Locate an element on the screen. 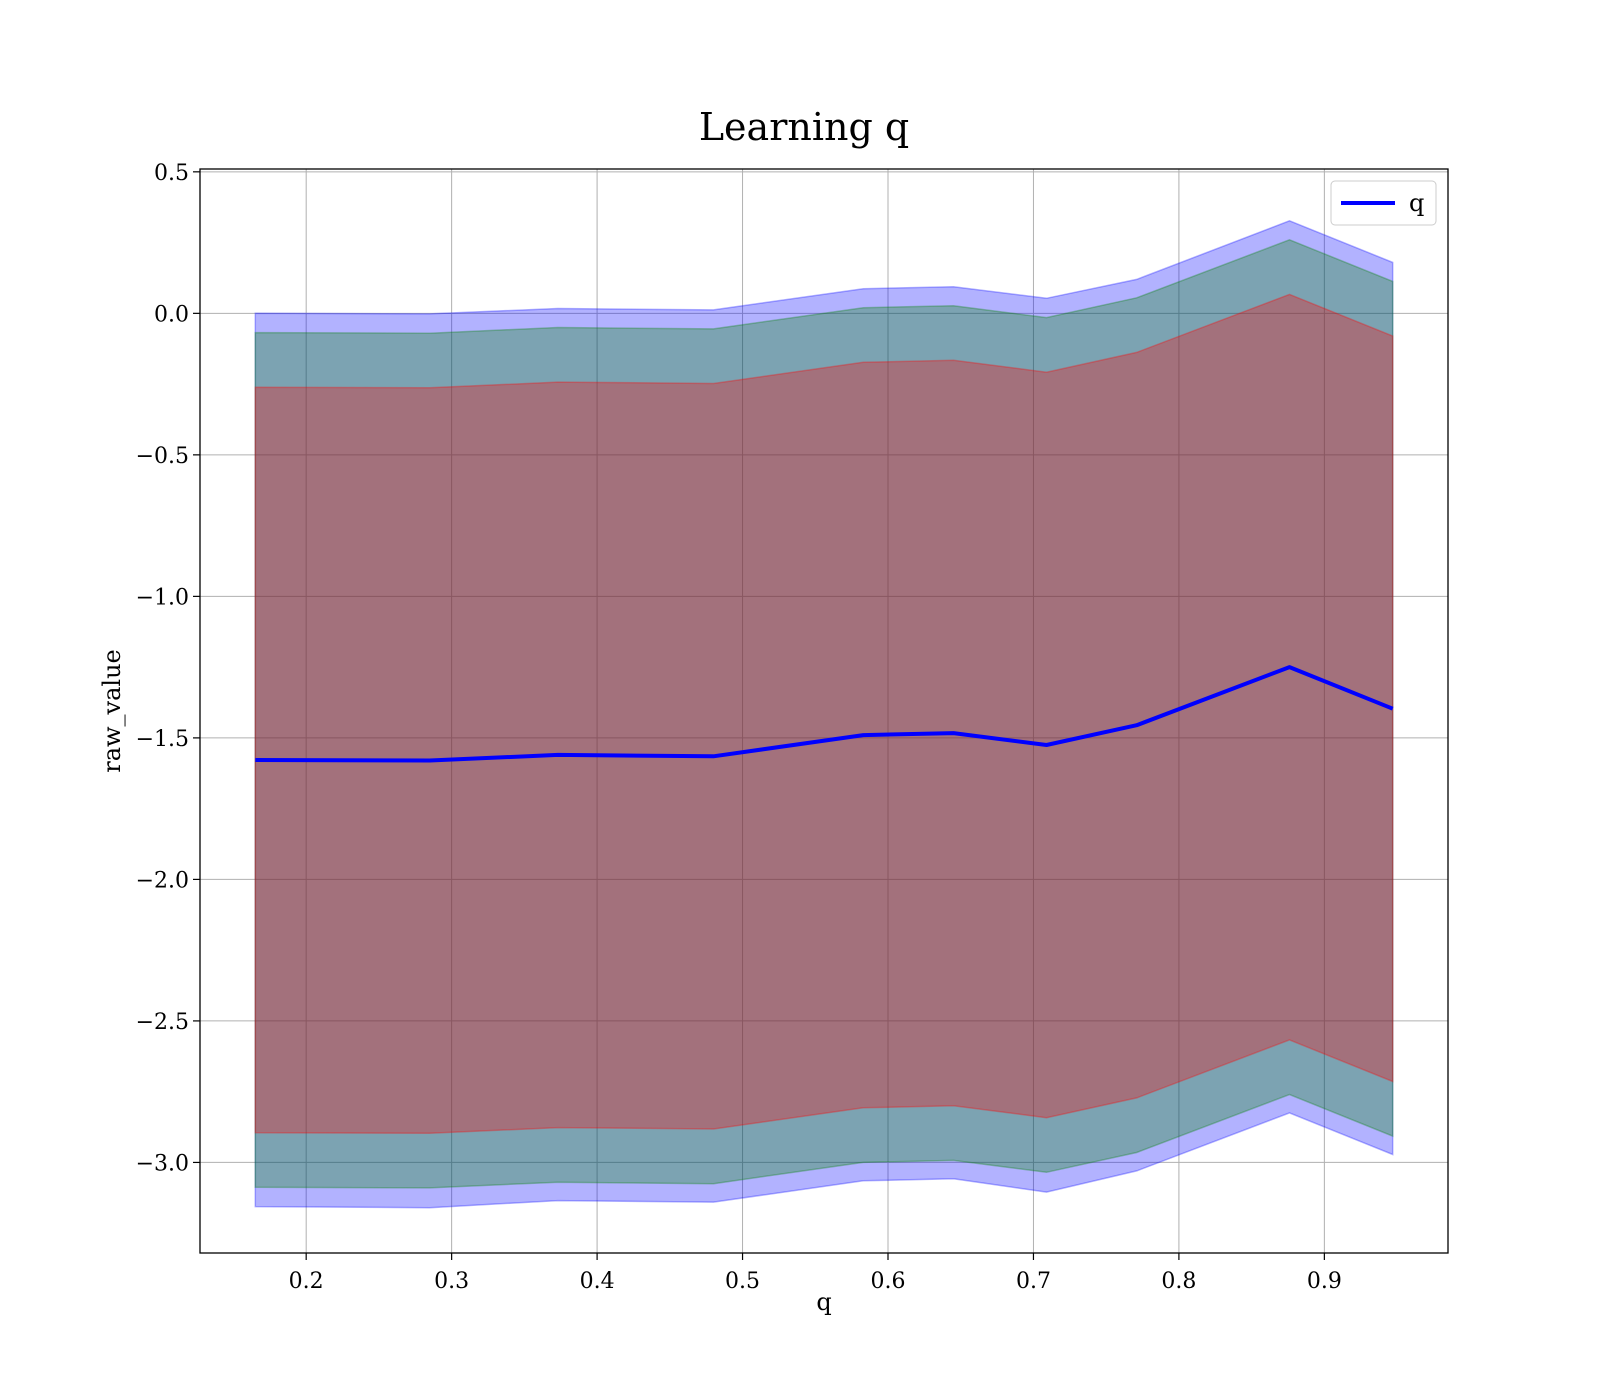 This screenshot has width=1600, height=1400. y-tick-label: −1.5 is located at coordinates (162, 739).